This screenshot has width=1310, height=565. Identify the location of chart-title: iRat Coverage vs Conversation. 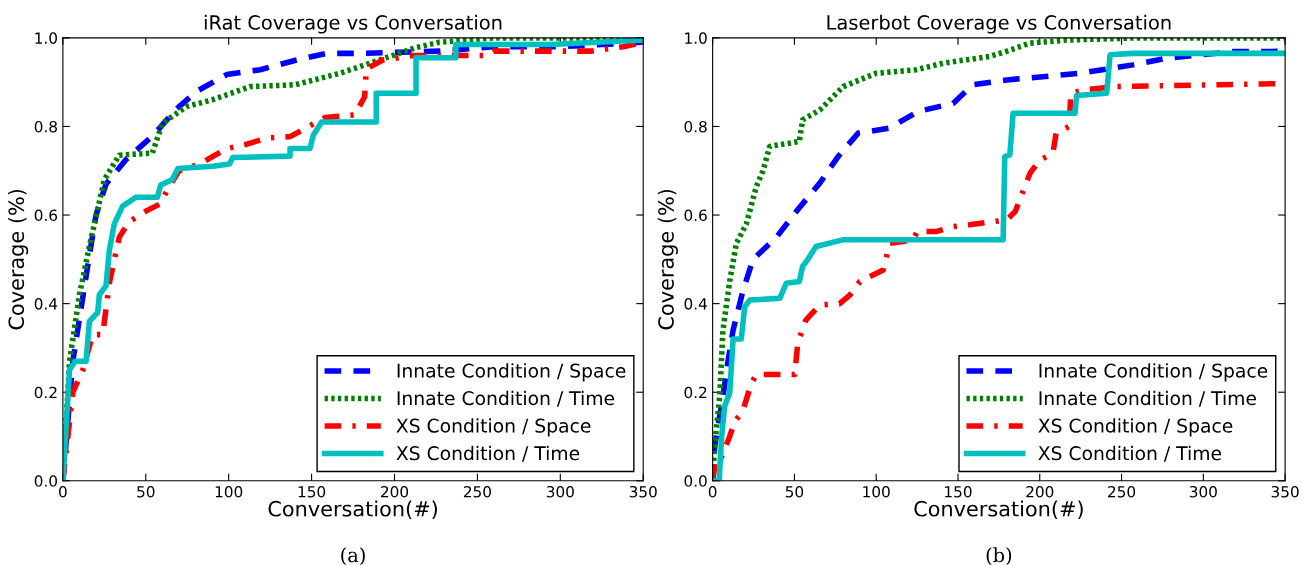
(353, 24).